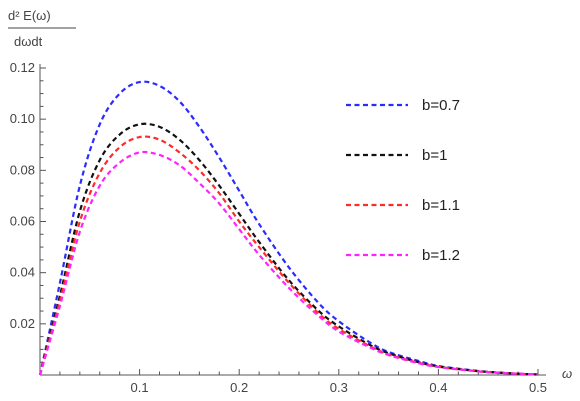 The width and height of the screenshot is (580, 401). I want to click on x-axis-label: ω, so click(567, 373).